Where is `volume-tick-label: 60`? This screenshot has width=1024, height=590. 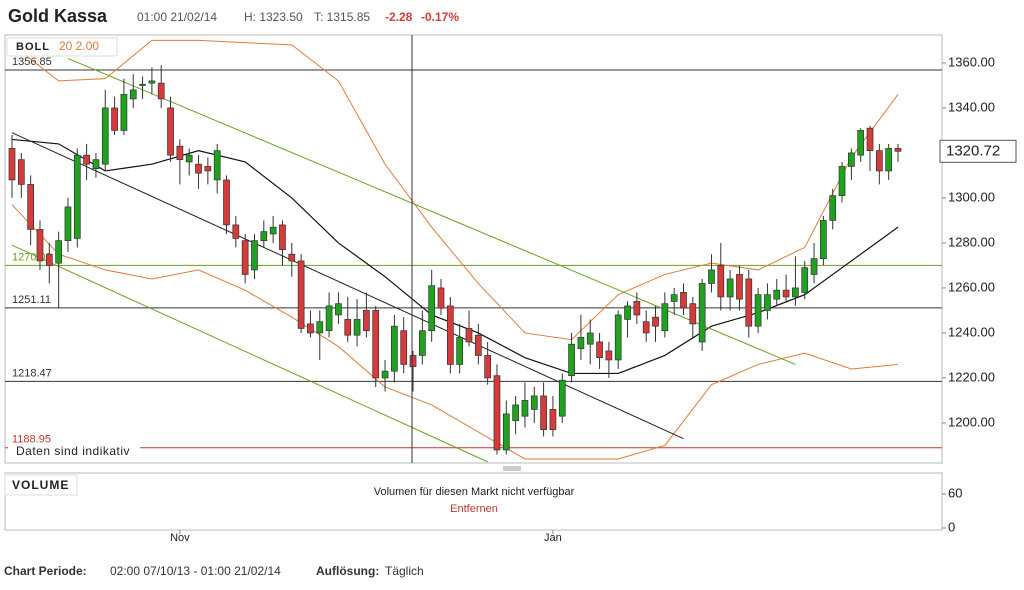 volume-tick-label: 60 is located at coordinates (955, 492).